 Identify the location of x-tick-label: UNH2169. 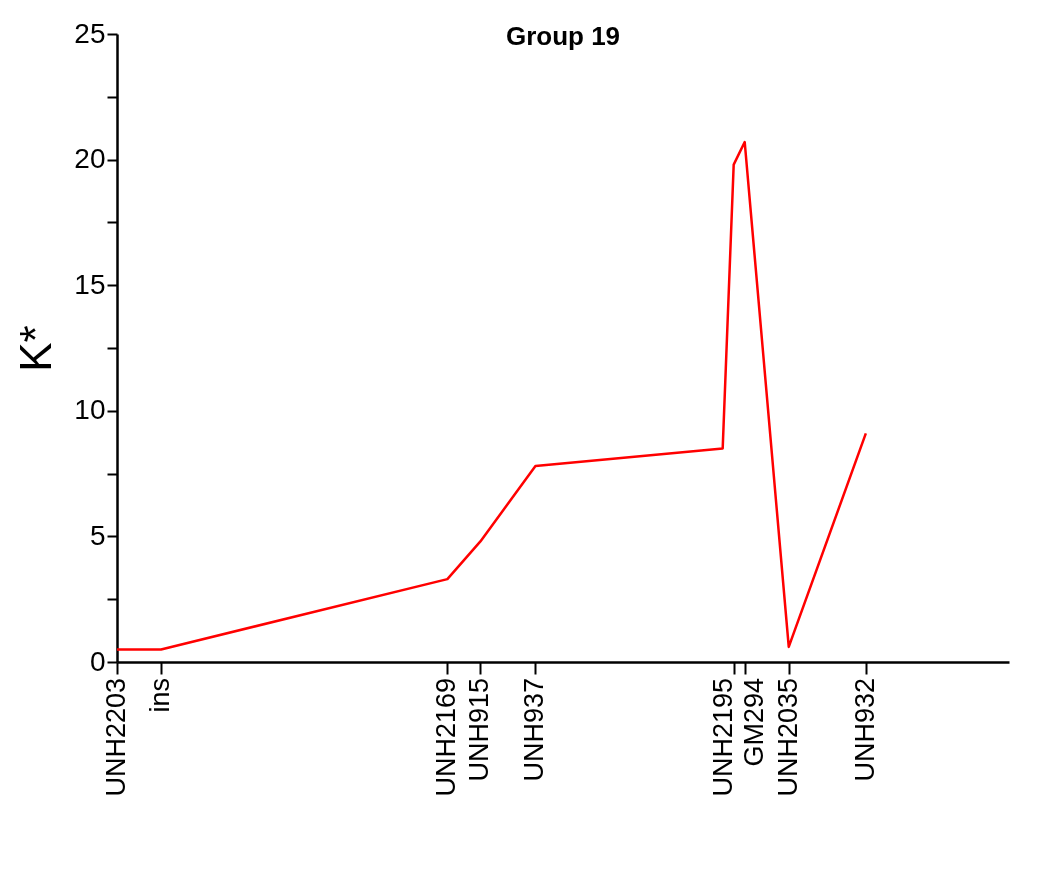
(446, 737).